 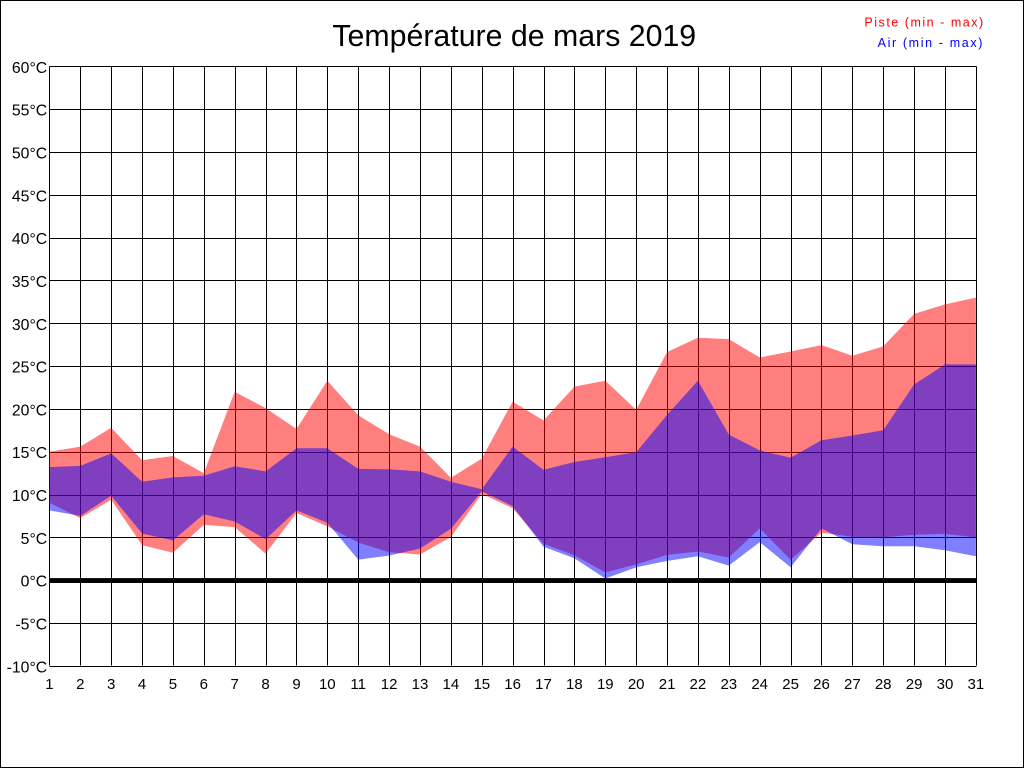 What do you see at coordinates (605, 684) in the screenshot?
I see `svg-text: 19` at bounding box center [605, 684].